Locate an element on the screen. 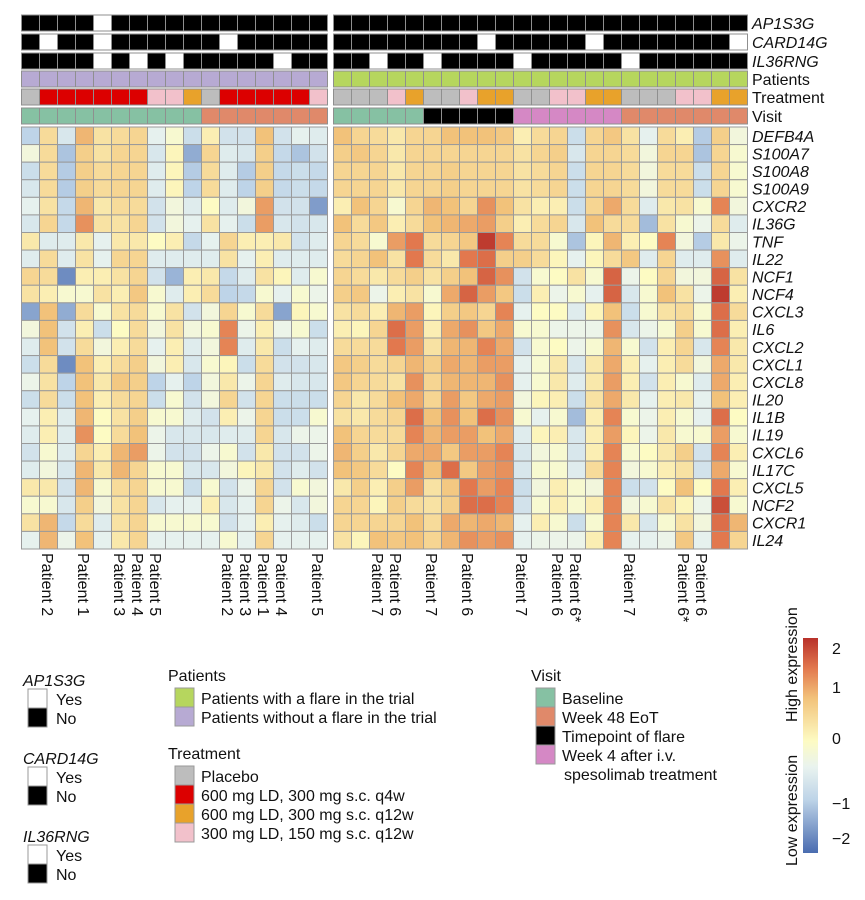 This screenshot has width=865, height=900. annotation-label-visit: Visit is located at coordinates (767, 117).